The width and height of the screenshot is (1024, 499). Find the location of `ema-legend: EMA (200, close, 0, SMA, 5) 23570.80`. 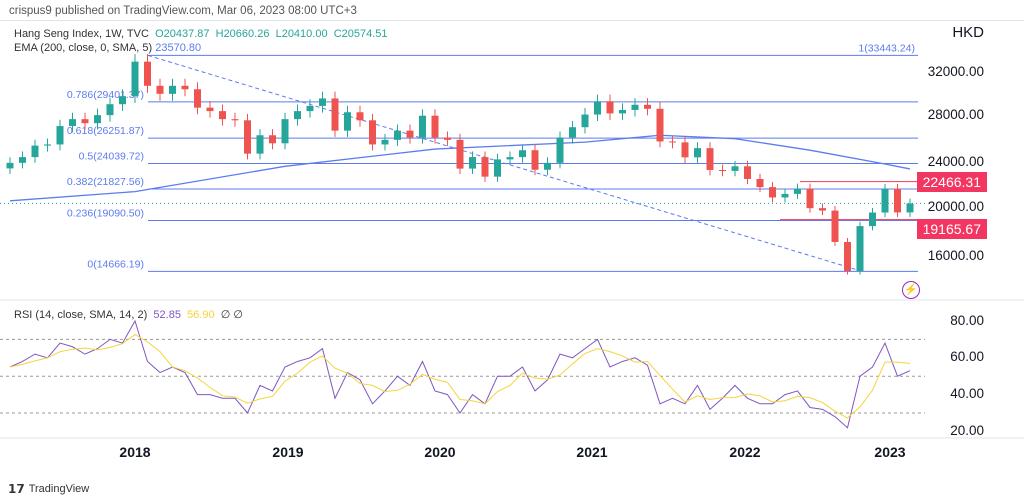

ema-legend: EMA (200, close, 0, SMA, 5) 23570.80 is located at coordinates (107, 48).